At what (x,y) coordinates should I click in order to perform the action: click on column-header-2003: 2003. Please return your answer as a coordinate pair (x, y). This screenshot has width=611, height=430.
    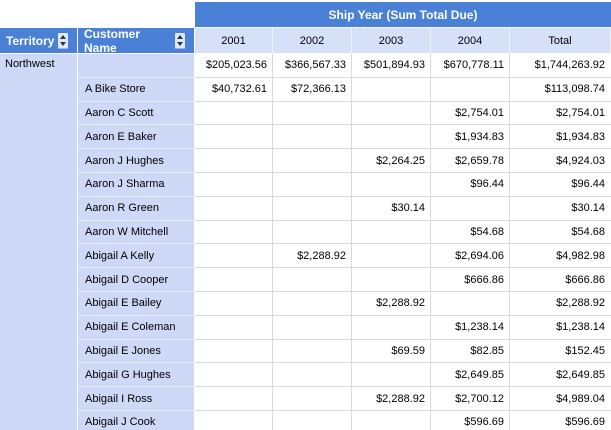
    Looking at the image, I should click on (391, 41).